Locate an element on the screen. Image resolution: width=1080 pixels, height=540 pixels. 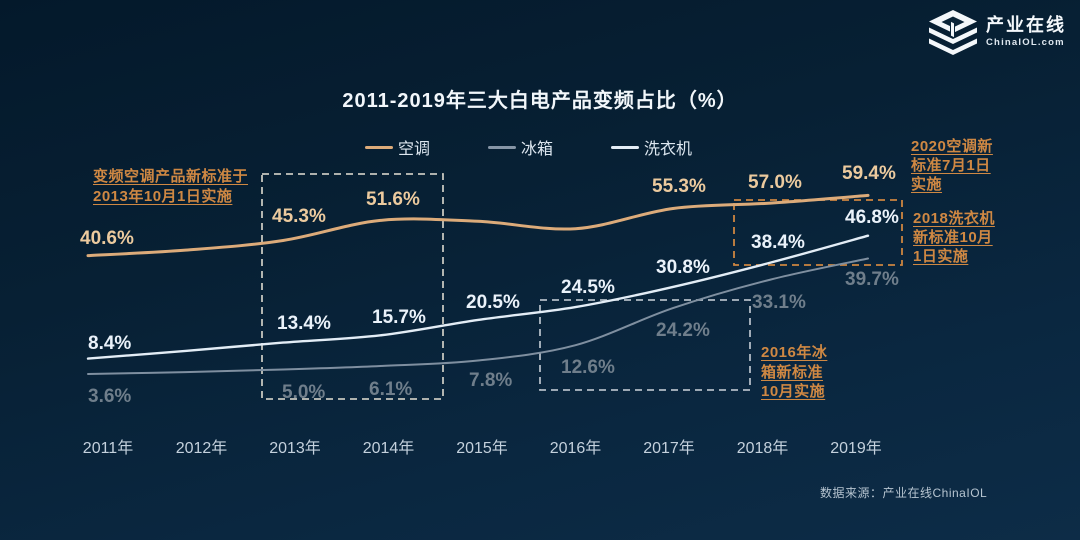
x-axis-label-2018: 2018年 is located at coordinates (762, 448).